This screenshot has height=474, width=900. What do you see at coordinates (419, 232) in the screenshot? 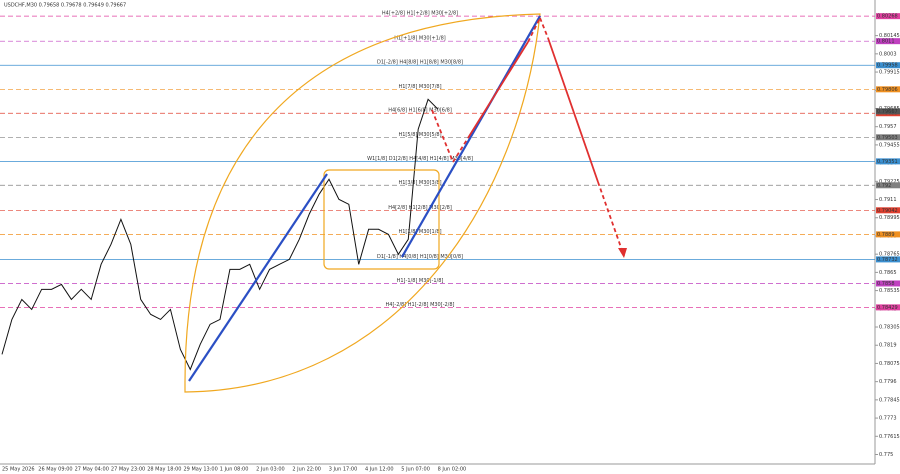
I see `level-label: H1[1/8] M30[1/8]` at bounding box center [419, 232].